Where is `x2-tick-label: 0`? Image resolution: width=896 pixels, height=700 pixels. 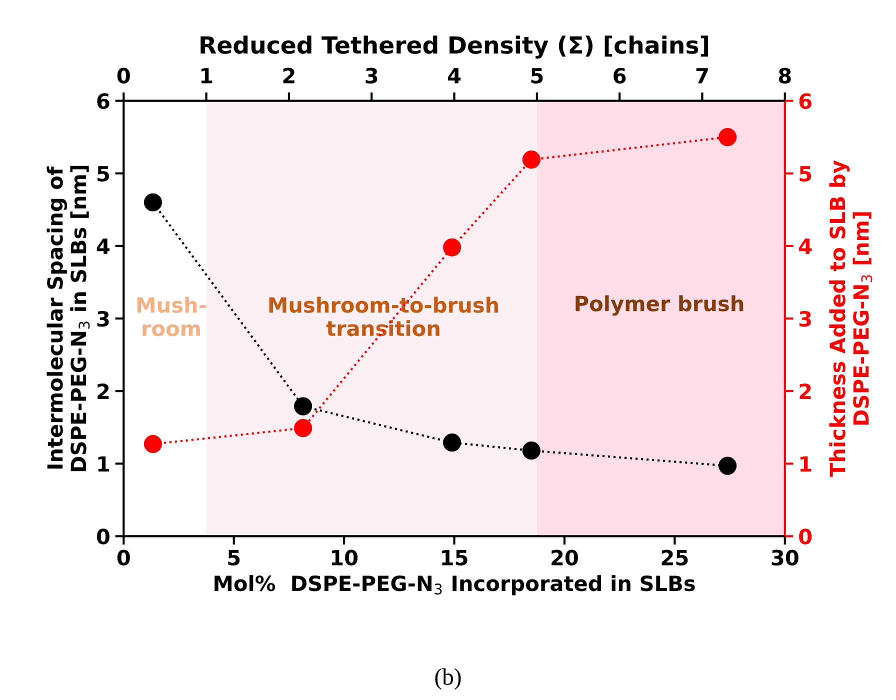
x2-tick-label: 0 is located at coordinates (123, 76).